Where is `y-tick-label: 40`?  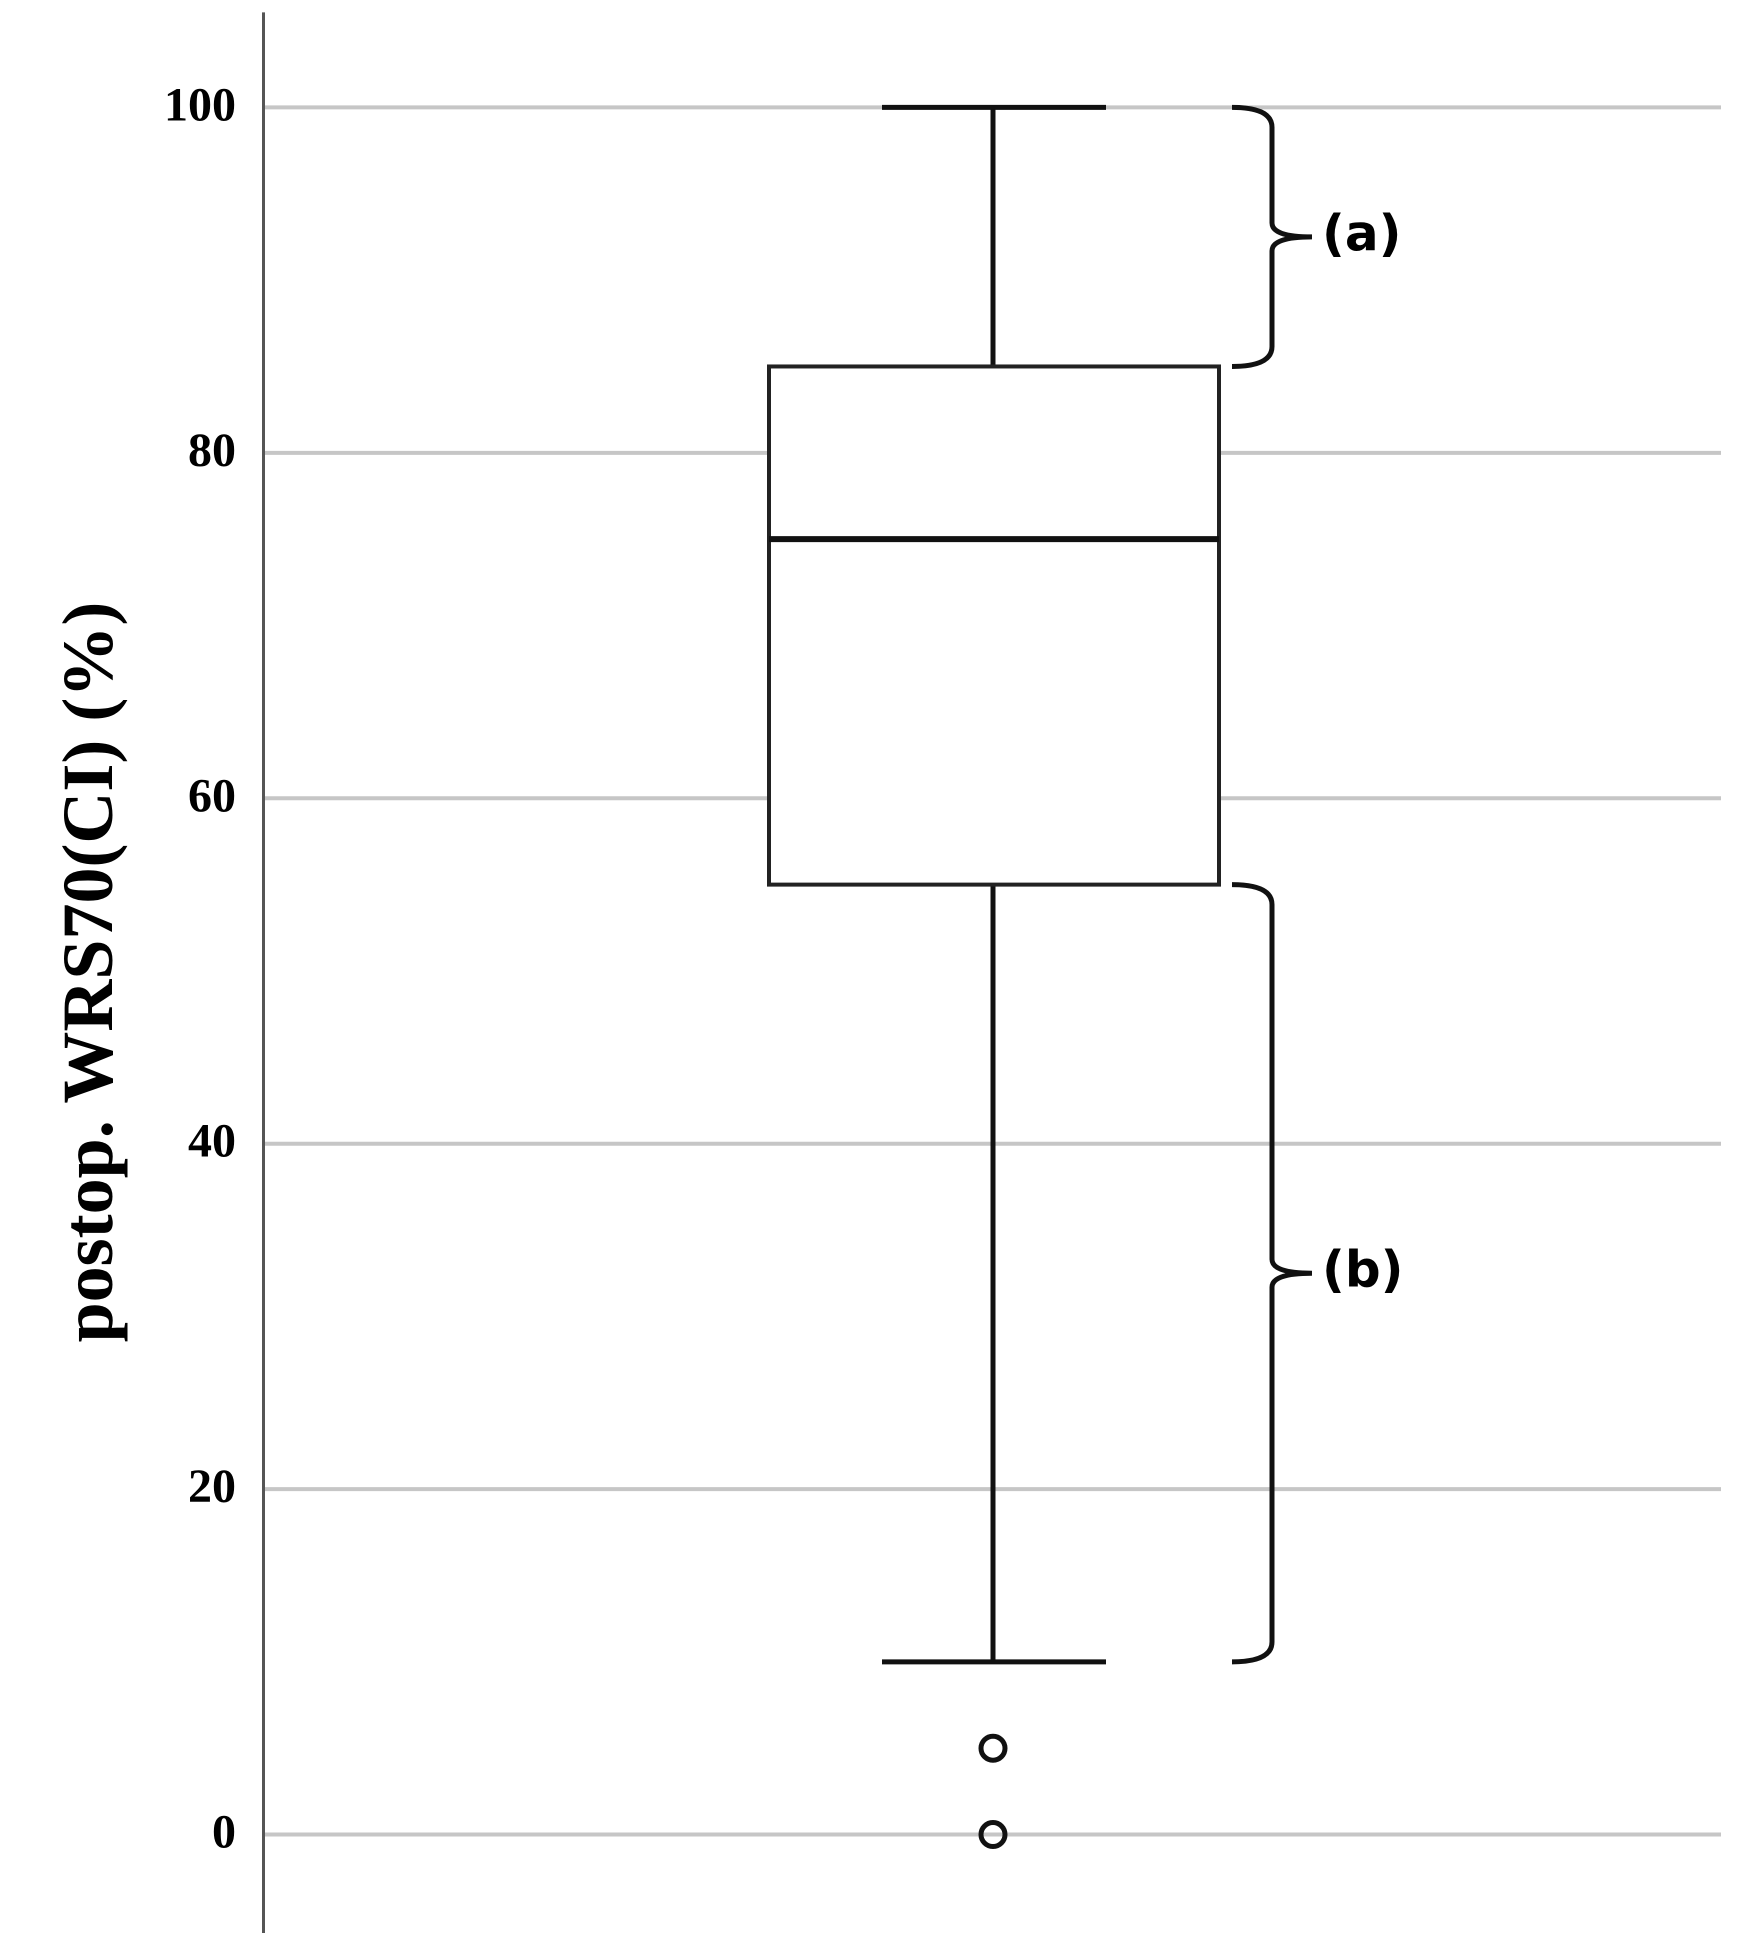
y-tick-label: 40 is located at coordinates (212, 1141).